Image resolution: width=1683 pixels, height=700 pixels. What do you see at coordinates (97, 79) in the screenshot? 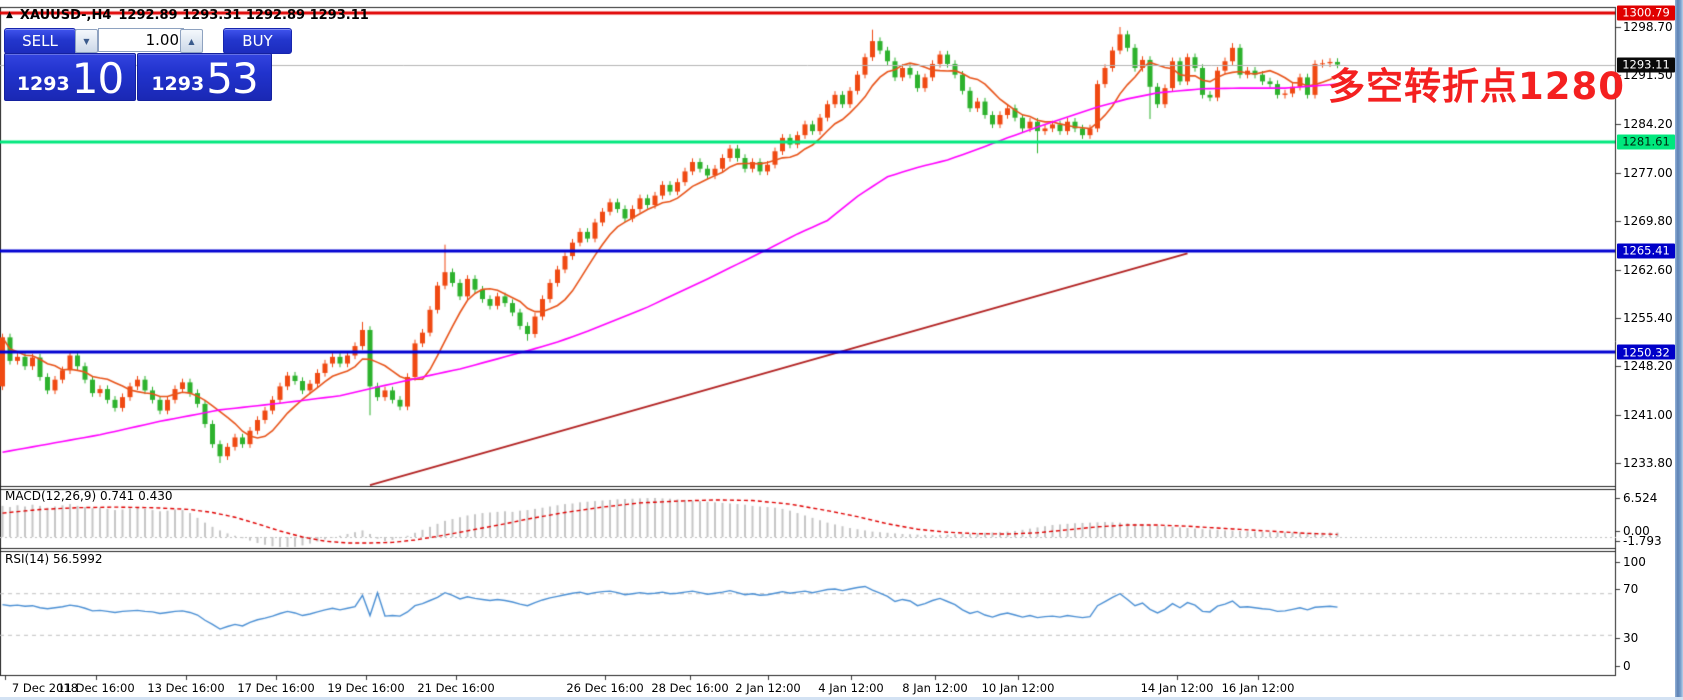
I see `sell-price-pips: 10` at bounding box center [97, 79].